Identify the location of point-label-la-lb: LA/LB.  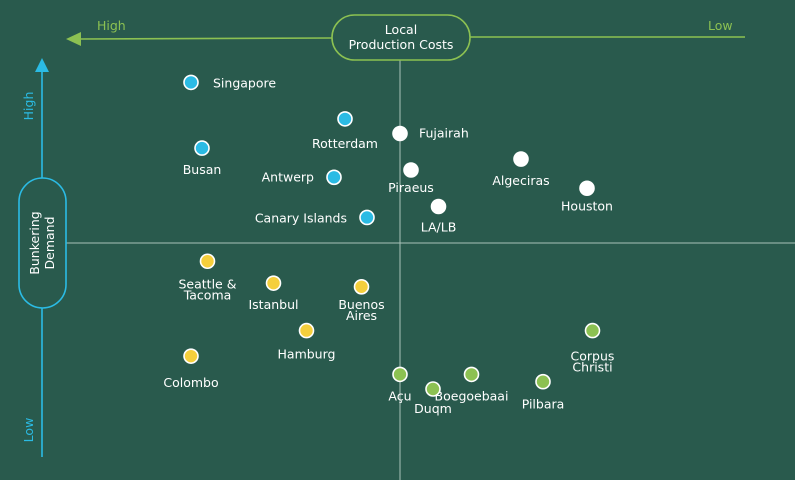
(439, 227).